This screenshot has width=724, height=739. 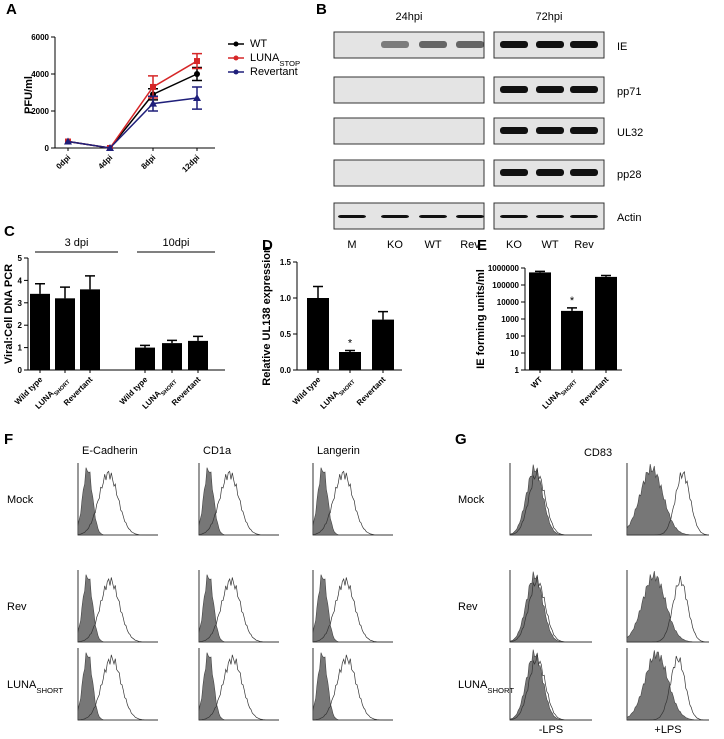 What do you see at coordinates (461, 439) in the screenshot?
I see `panel-letter: G` at bounding box center [461, 439].